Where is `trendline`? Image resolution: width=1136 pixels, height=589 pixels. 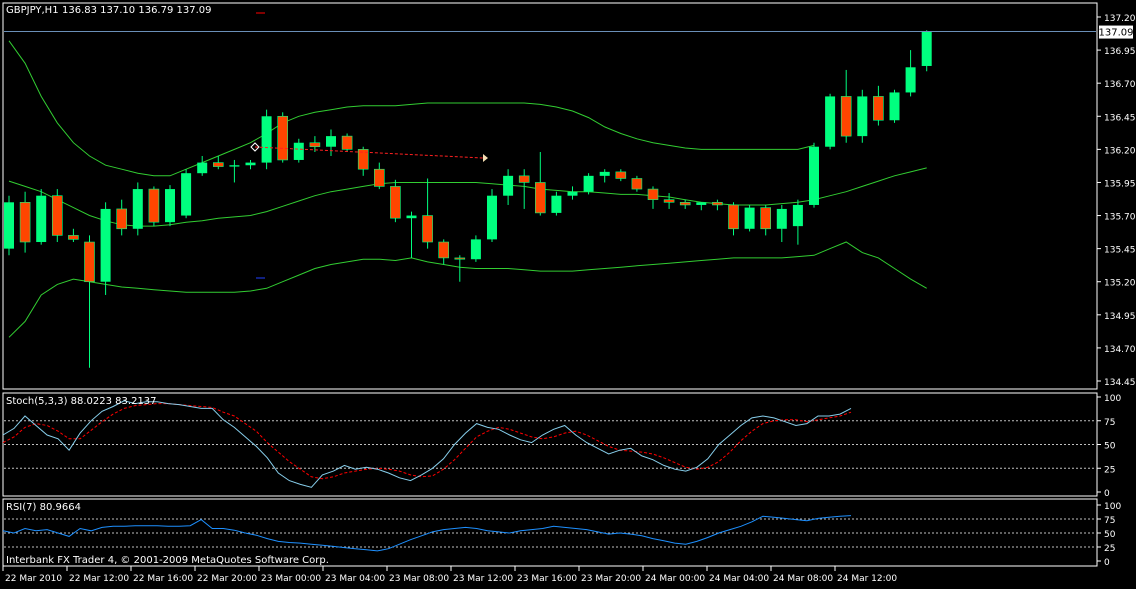
trendline is located at coordinates (369, 152).